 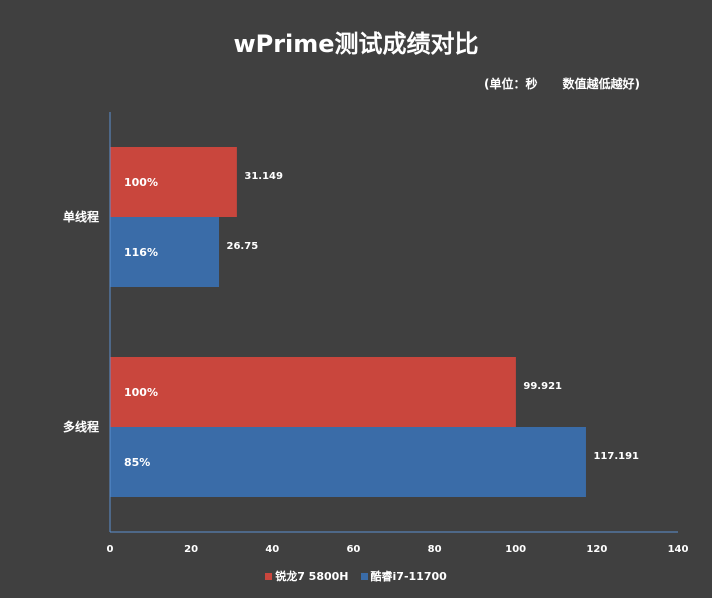 I want to click on legend-label-core: 酷睿i7-11700, so click(x=408, y=576).